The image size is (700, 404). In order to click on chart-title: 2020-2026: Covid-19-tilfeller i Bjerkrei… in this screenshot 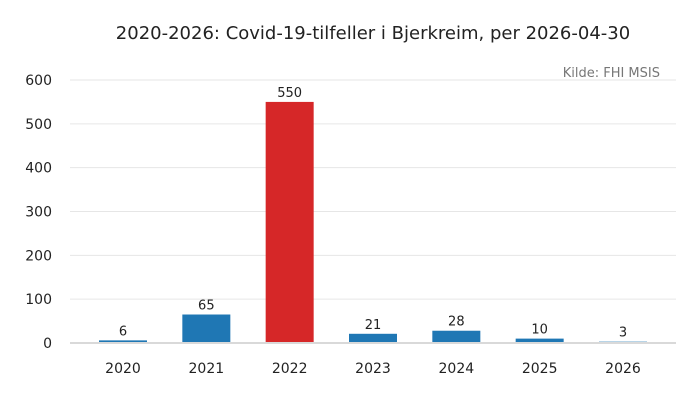, I will do `click(373, 33)`.